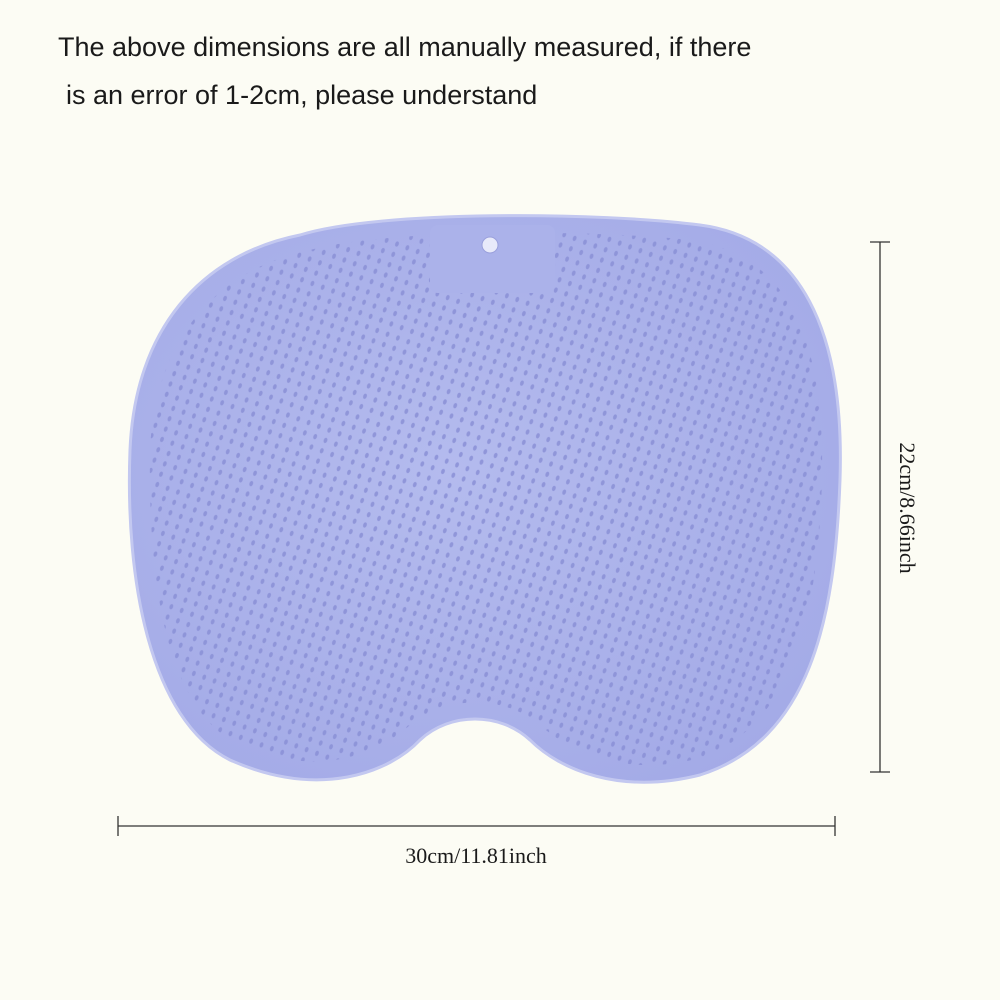 The height and width of the screenshot is (1000, 1000). Describe the element at coordinates (301, 95) in the screenshot. I see `note-line: is an error of 1-2cm, please understand` at that location.